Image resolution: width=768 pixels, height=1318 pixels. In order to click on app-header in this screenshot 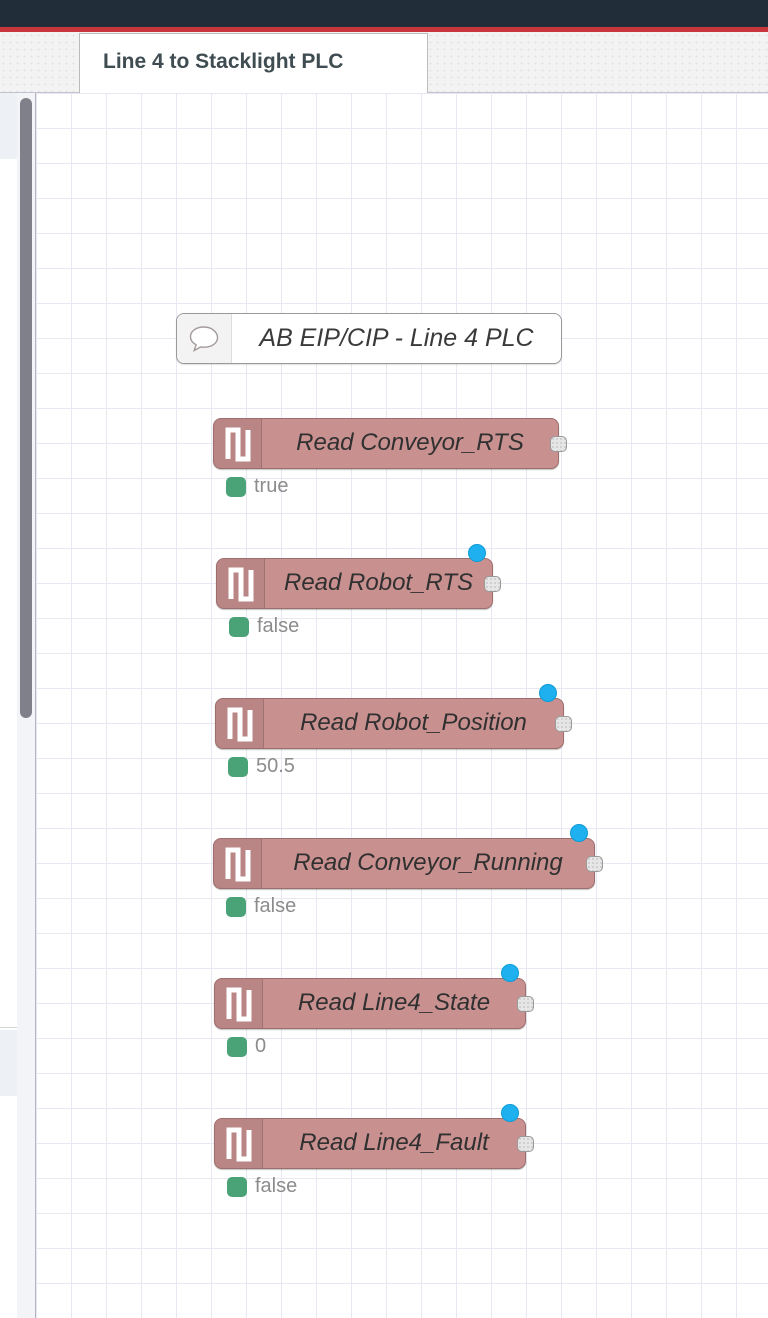, I will do `click(384, 13)`.